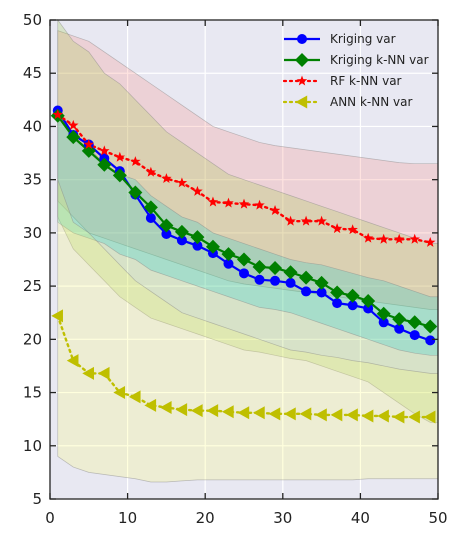  Describe the element at coordinates (363, 39) in the screenshot. I see `legend-label: Kriging var` at that location.